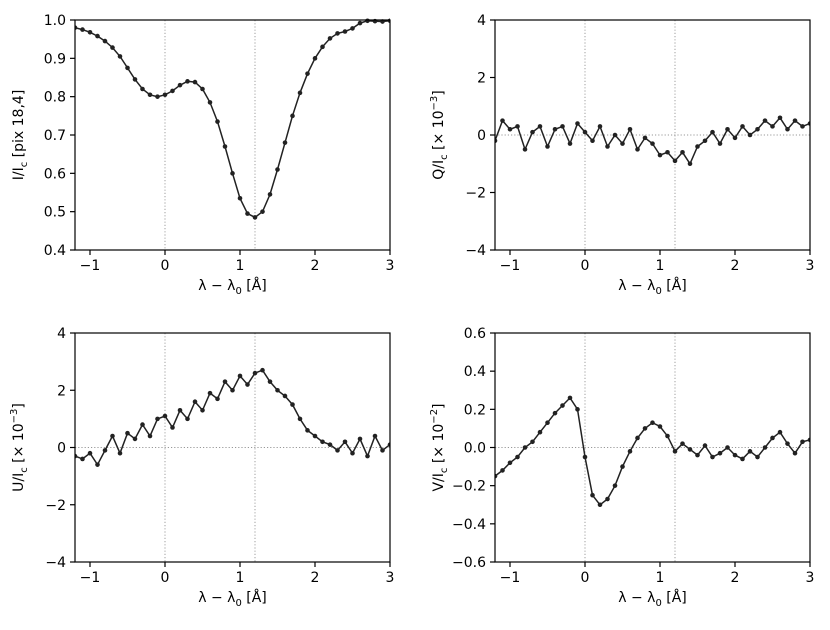  I want to click on x-tick-label: −1, so click(90, 578).